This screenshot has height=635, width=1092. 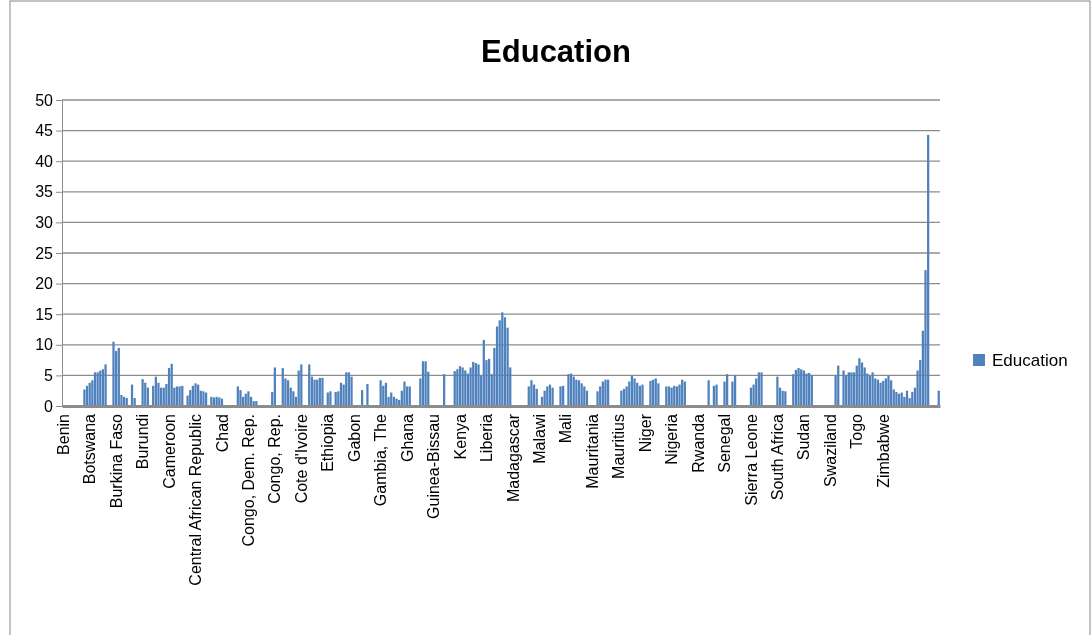 What do you see at coordinates (883, 450) in the screenshot?
I see `x-tick-label: Zimbabwe` at bounding box center [883, 450].